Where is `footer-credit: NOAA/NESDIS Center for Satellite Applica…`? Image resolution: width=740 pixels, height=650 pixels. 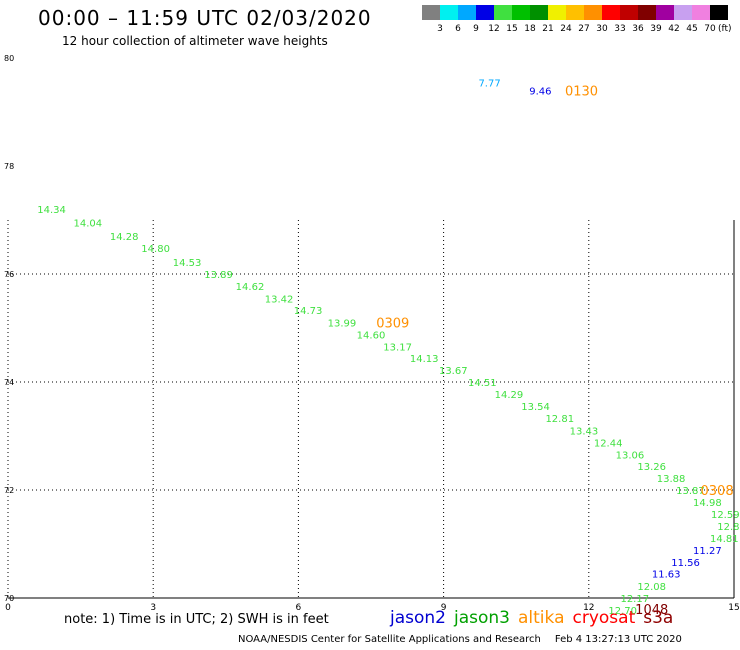
footer-credit: NOAA/NESDIS Center for Satellite Applica… is located at coordinates (460, 639).